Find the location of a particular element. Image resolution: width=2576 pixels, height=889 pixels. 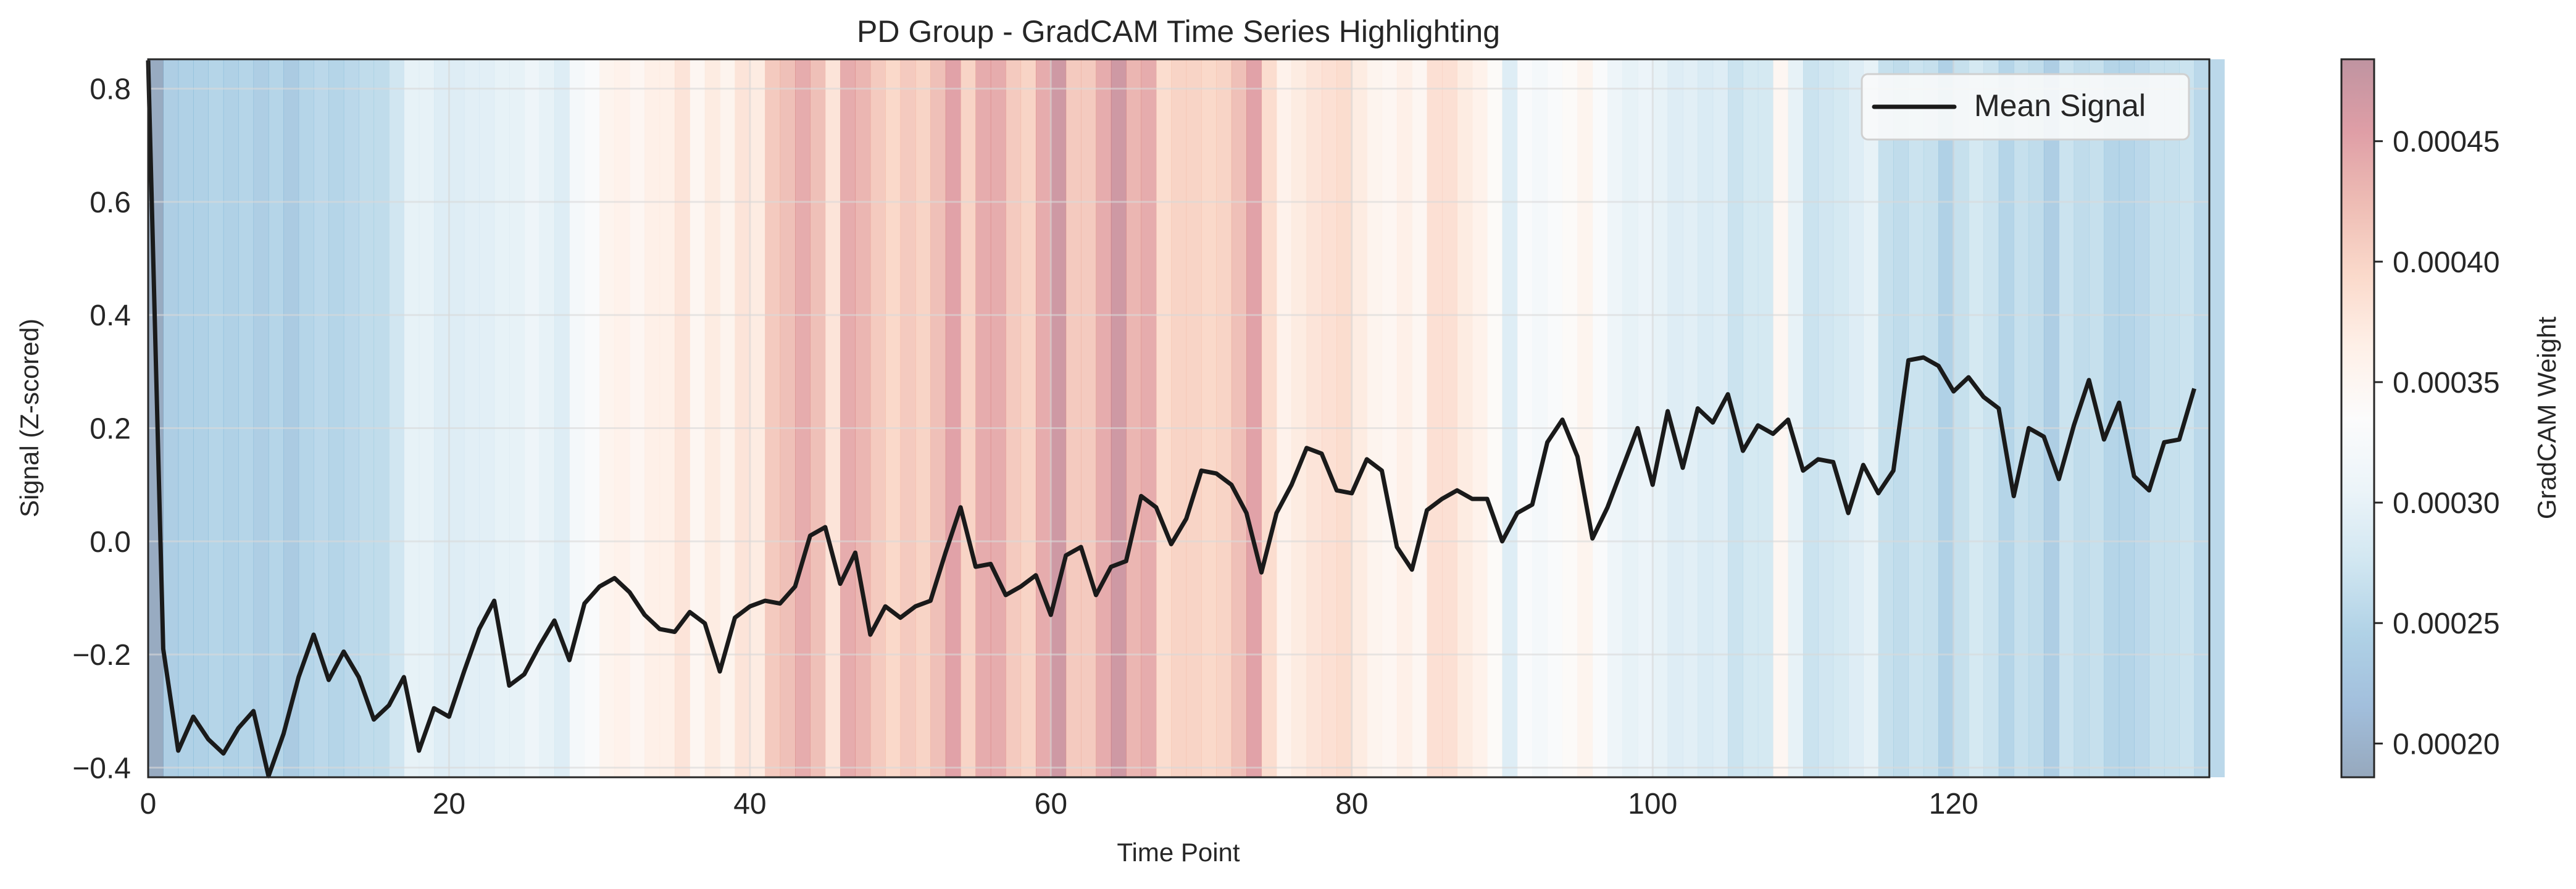

colorbar-tick-label: 0.00020 is located at coordinates (2446, 744).